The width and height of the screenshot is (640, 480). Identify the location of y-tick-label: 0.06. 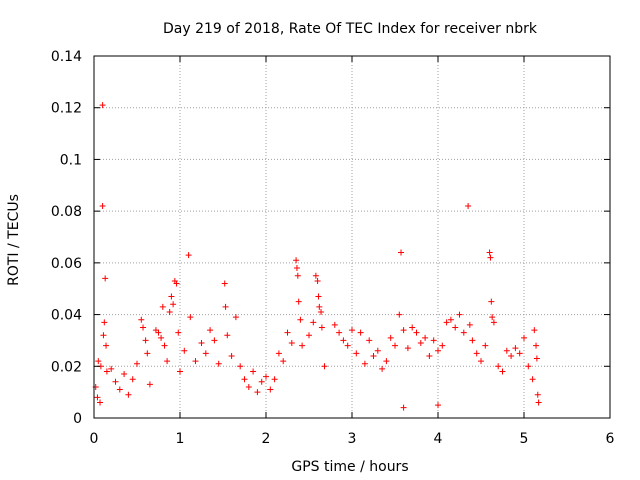
(66, 264).